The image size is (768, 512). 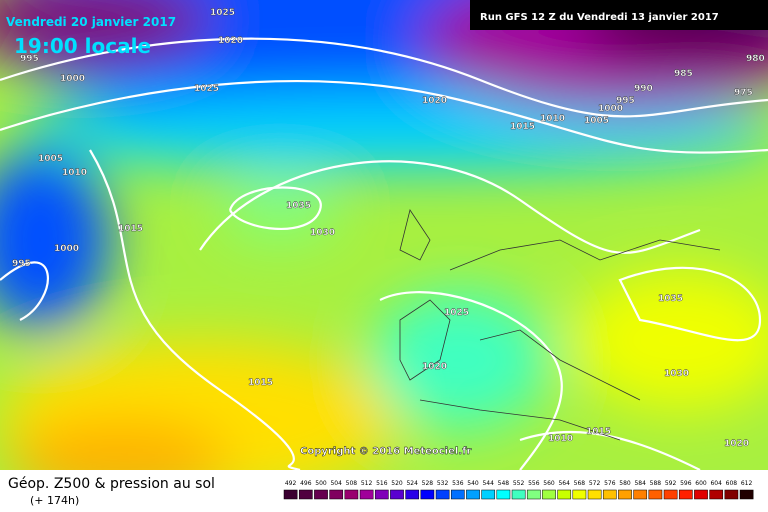 I want to click on colorbar-tick-label: 504, so click(x=336, y=483).